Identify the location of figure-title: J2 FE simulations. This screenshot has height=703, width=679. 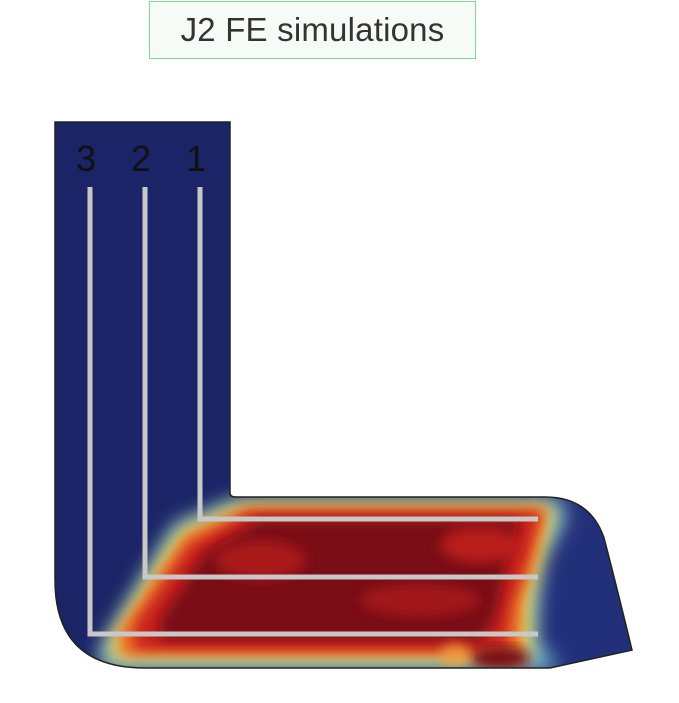
(312, 30).